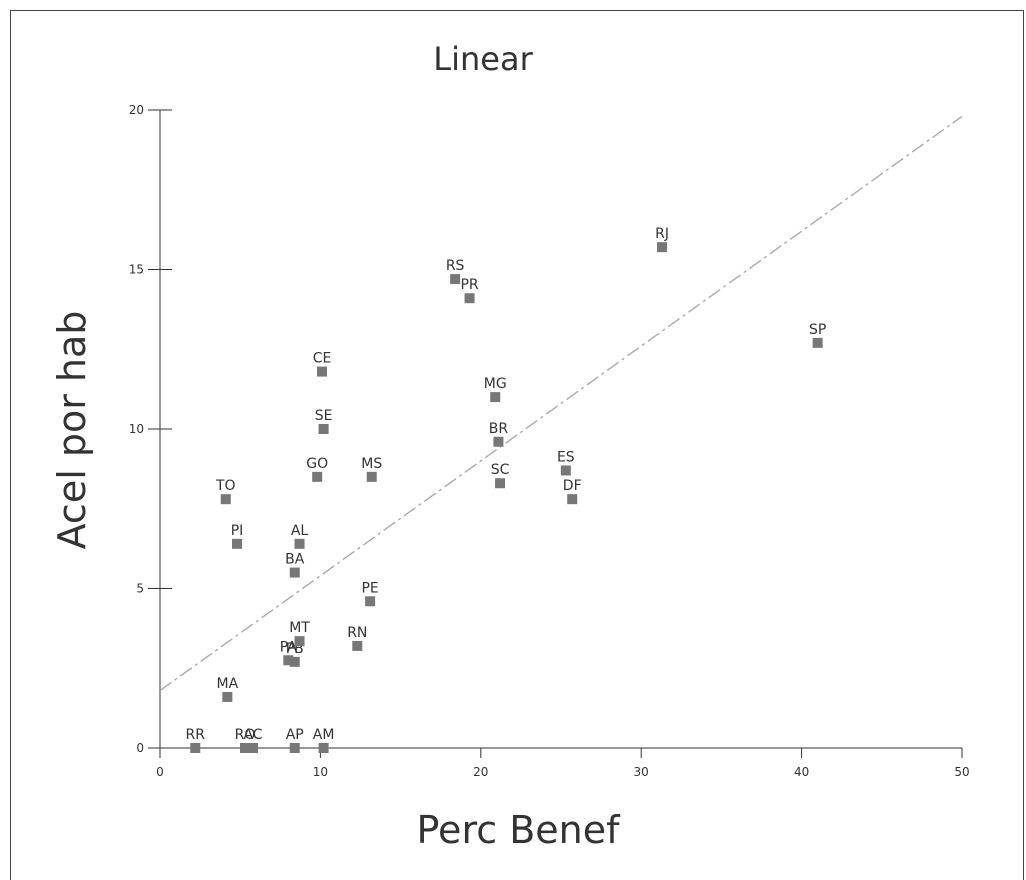  Describe the element at coordinates (294, 661) in the screenshot. I see `point-pb` at that location.